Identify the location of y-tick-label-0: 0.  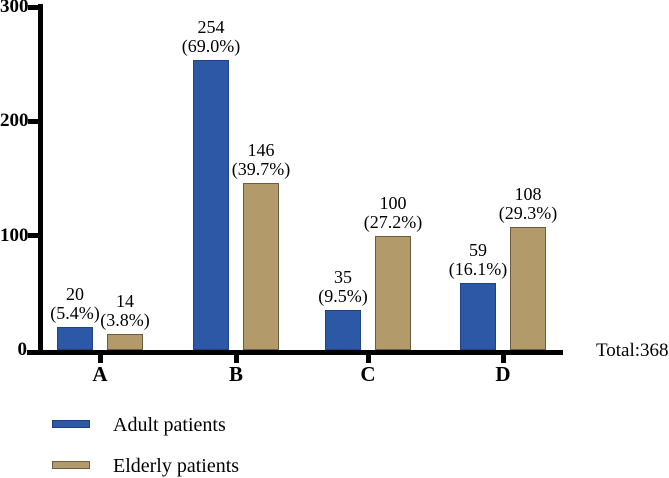
(22, 349).